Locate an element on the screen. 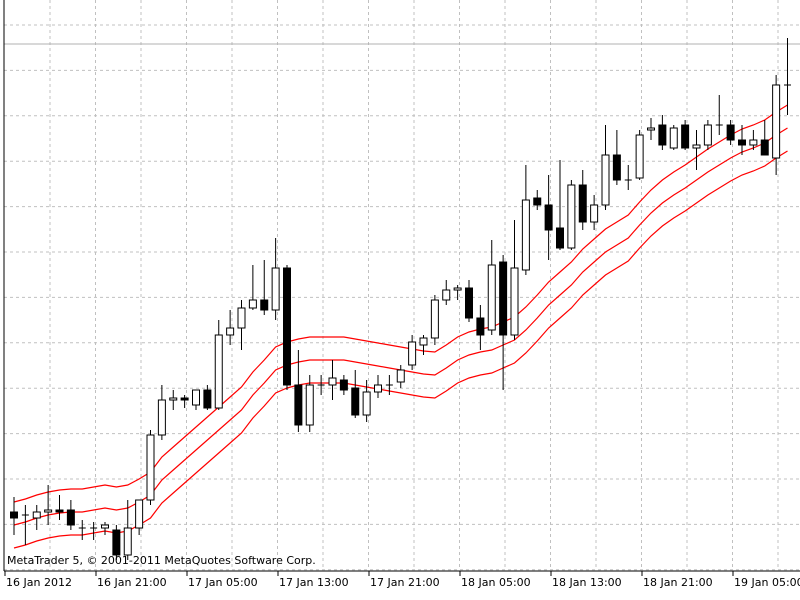 The height and width of the screenshot is (600, 800). x-tick-label: 18 Jan 05:00 is located at coordinates (496, 582).